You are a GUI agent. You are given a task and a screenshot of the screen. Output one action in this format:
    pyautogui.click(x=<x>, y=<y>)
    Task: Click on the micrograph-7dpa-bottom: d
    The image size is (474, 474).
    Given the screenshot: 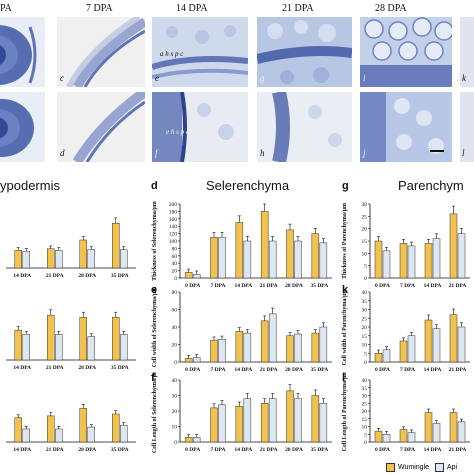 What is the action you would take?
    pyautogui.click(x=101, y=127)
    